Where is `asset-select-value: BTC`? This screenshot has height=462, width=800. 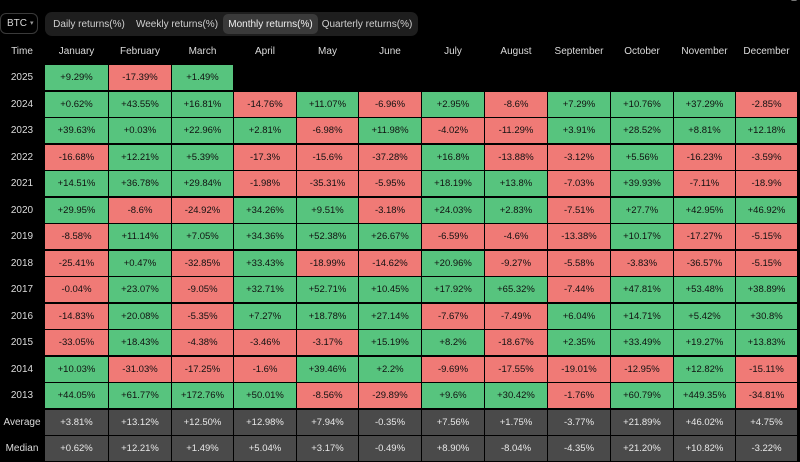 asset-select-value: BTC is located at coordinates (17, 23).